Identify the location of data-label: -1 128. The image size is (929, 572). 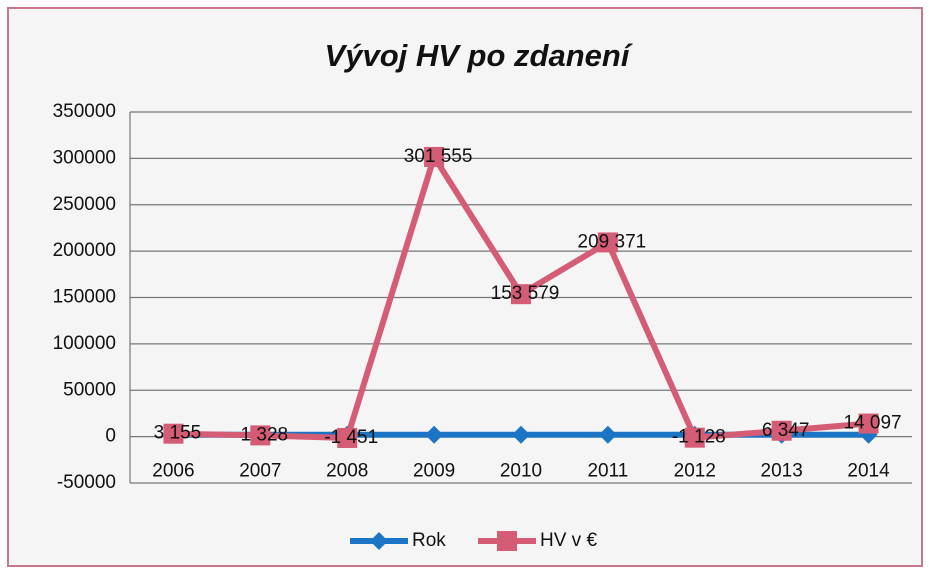
(699, 437).